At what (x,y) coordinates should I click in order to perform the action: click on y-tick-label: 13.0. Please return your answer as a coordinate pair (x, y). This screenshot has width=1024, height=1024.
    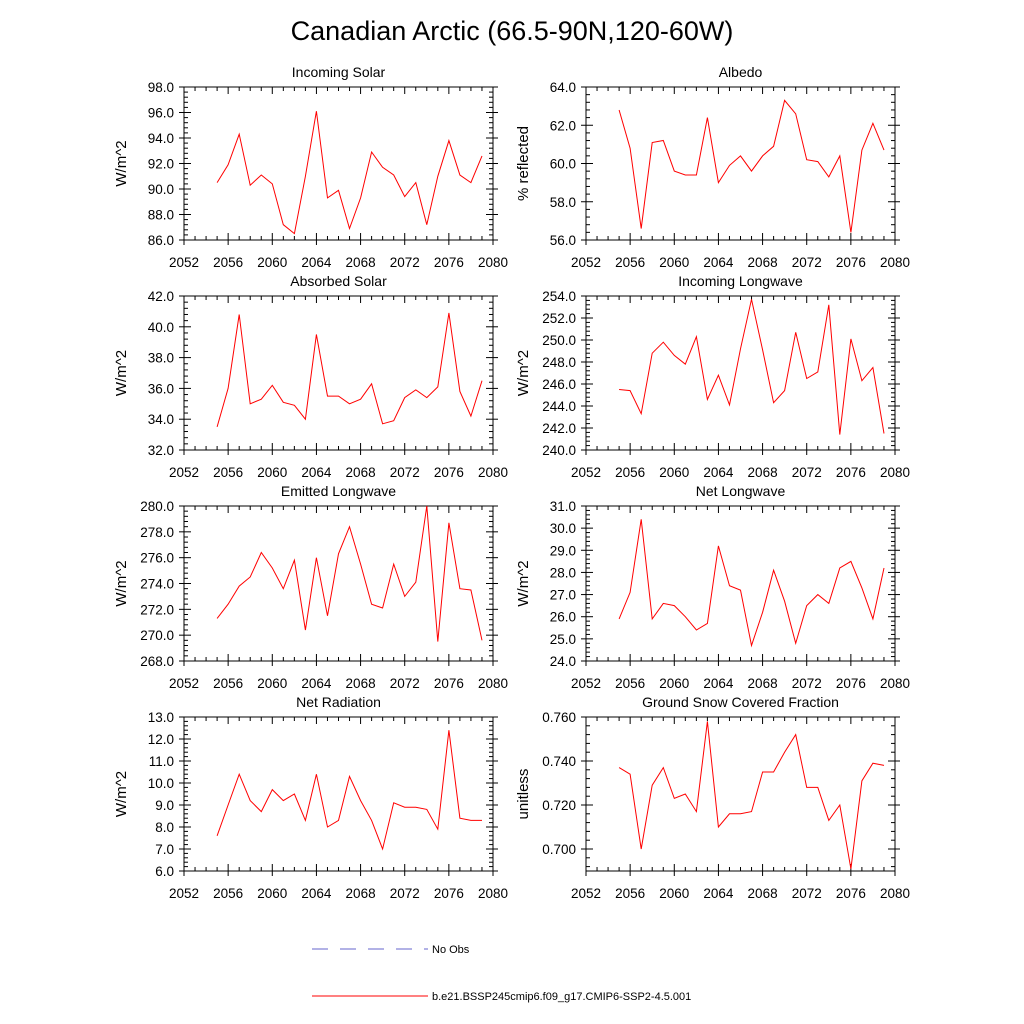
    Looking at the image, I should click on (161, 717).